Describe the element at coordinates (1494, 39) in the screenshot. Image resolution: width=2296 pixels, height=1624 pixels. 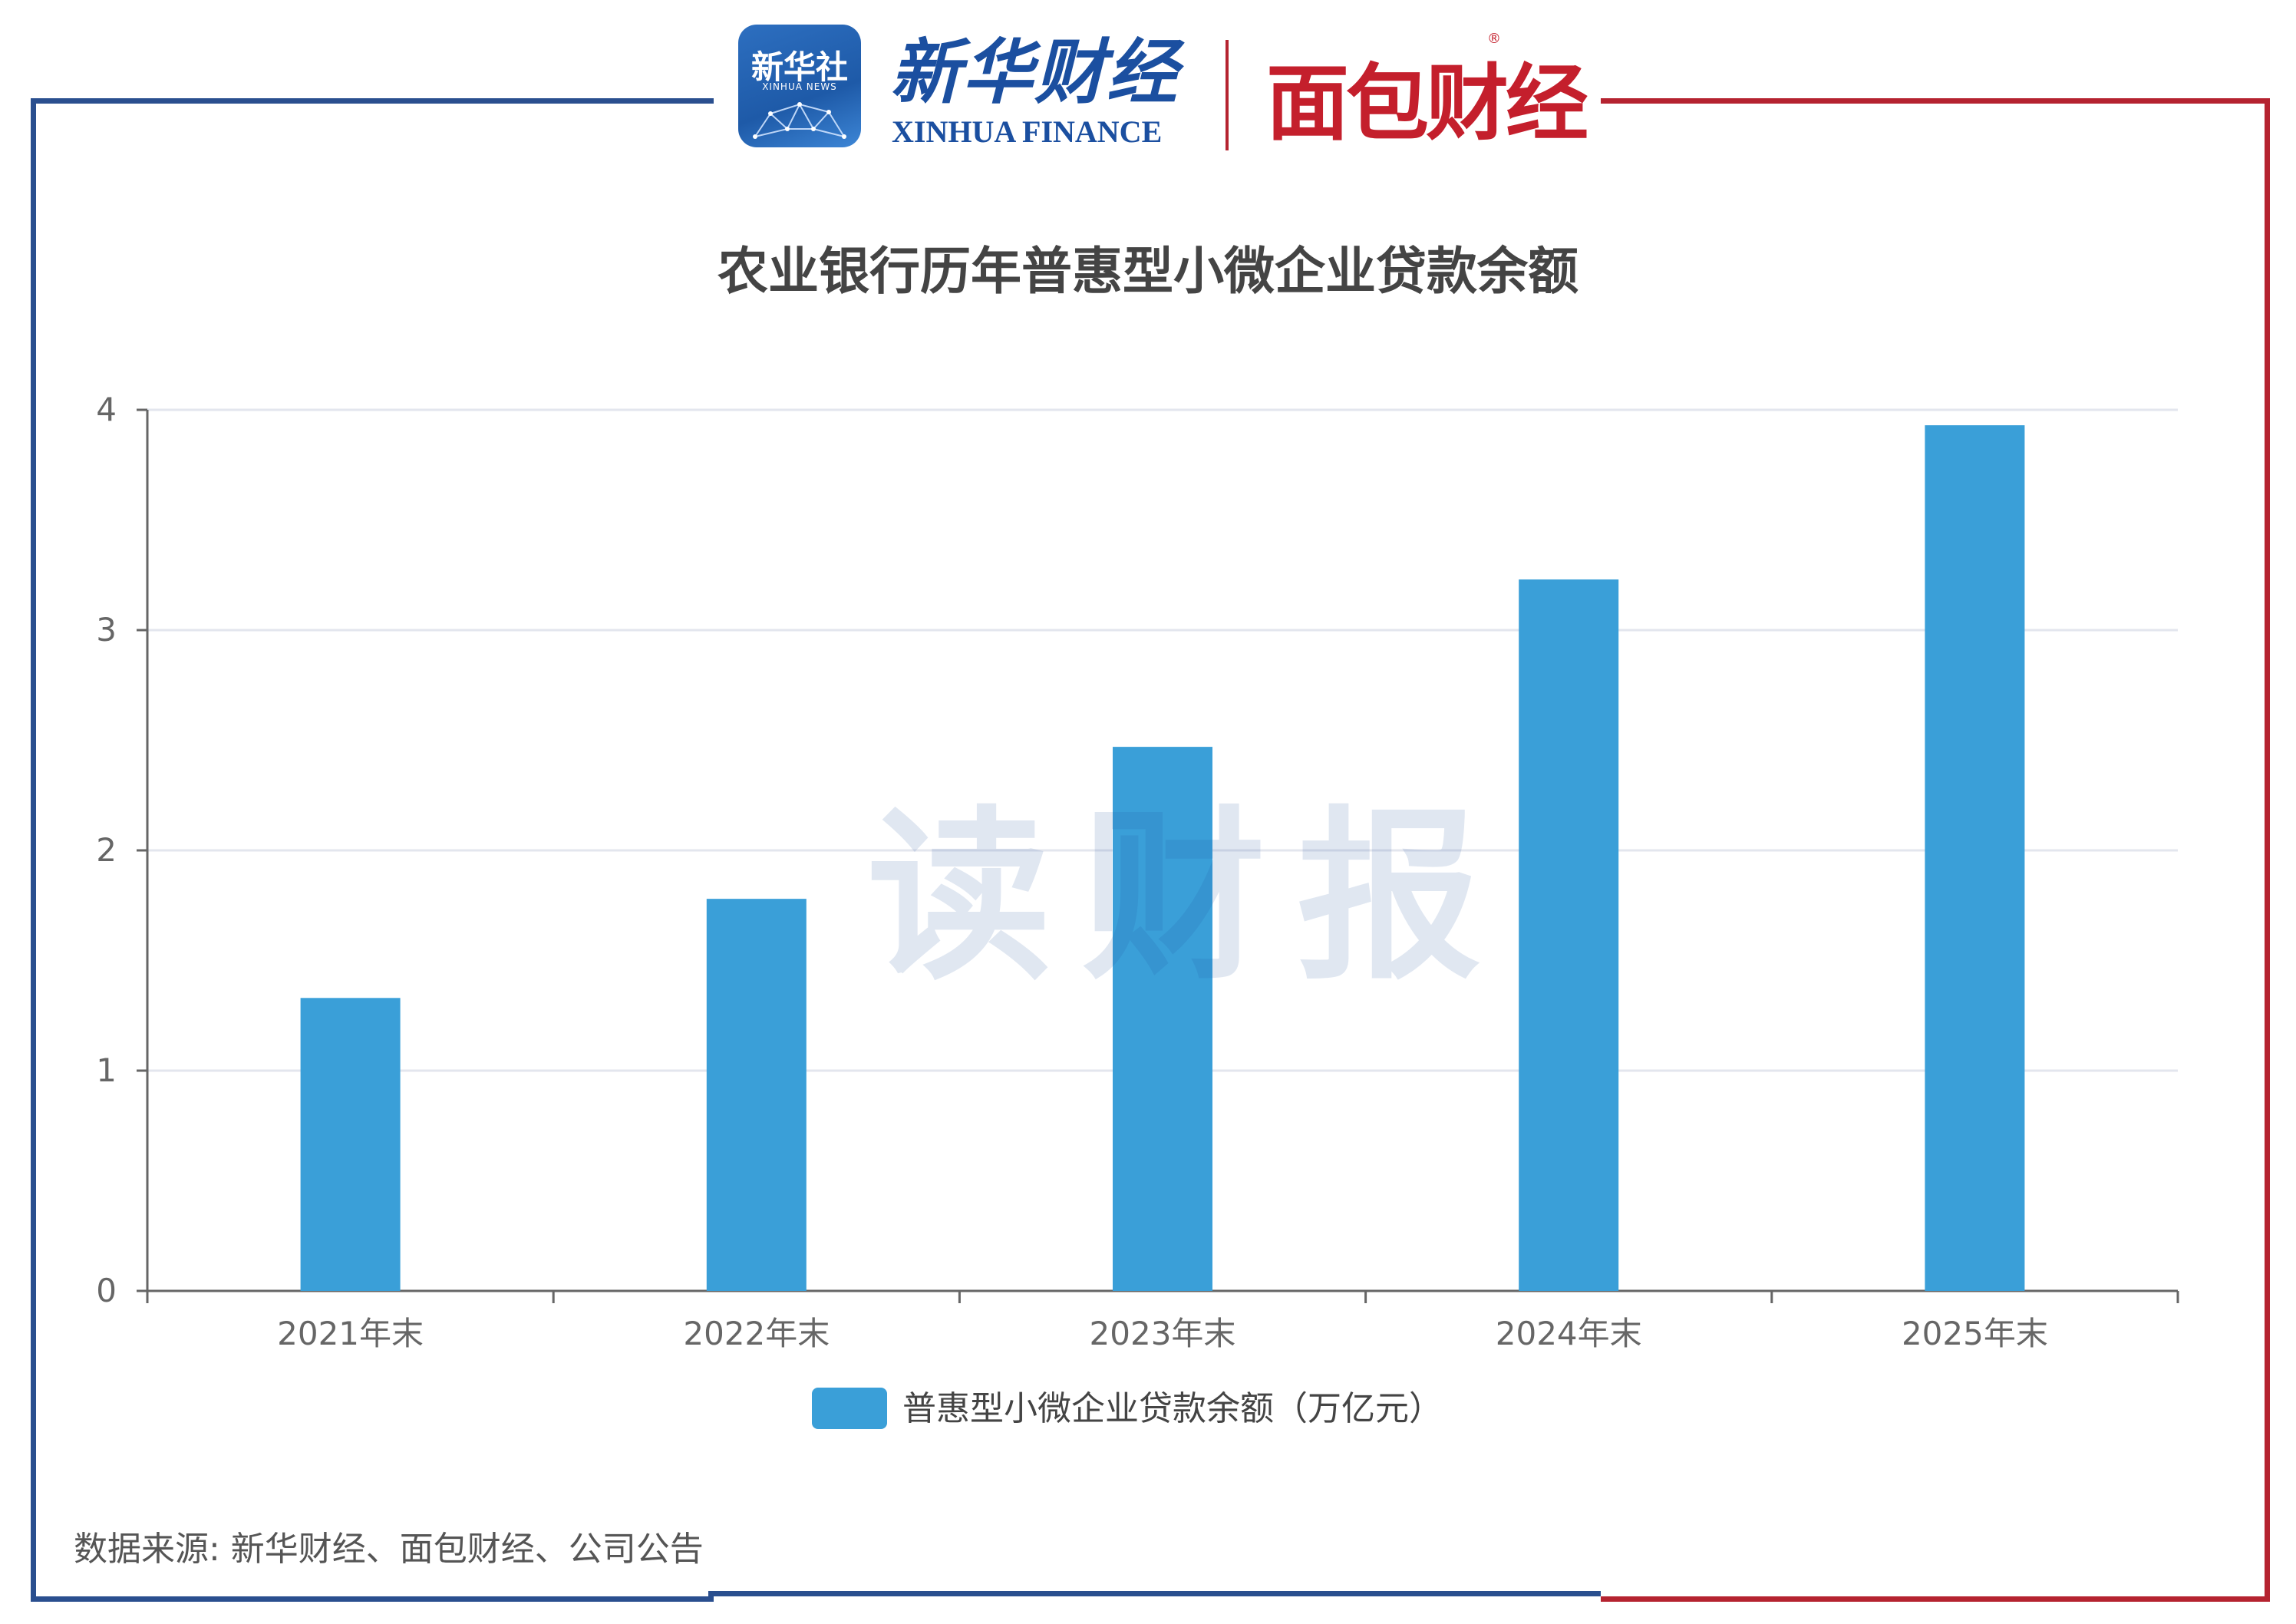
I see `registered-mark: ®` at that location.